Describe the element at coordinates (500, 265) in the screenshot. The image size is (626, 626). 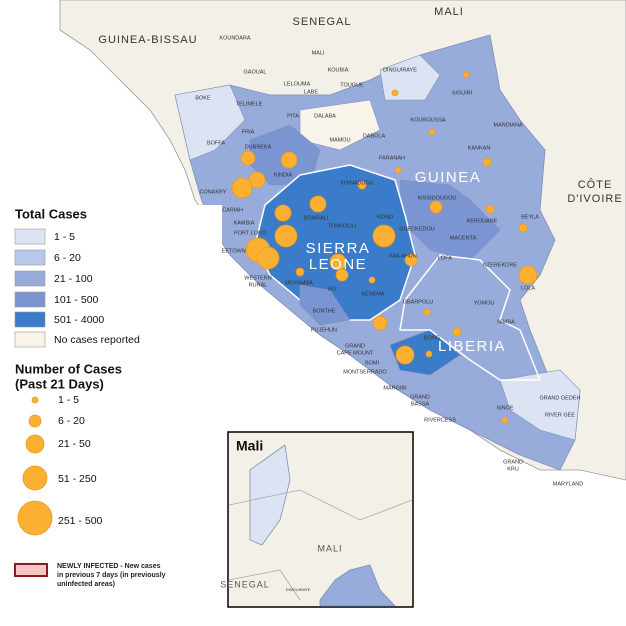
I see `district-label: NZEREKORE` at that location.